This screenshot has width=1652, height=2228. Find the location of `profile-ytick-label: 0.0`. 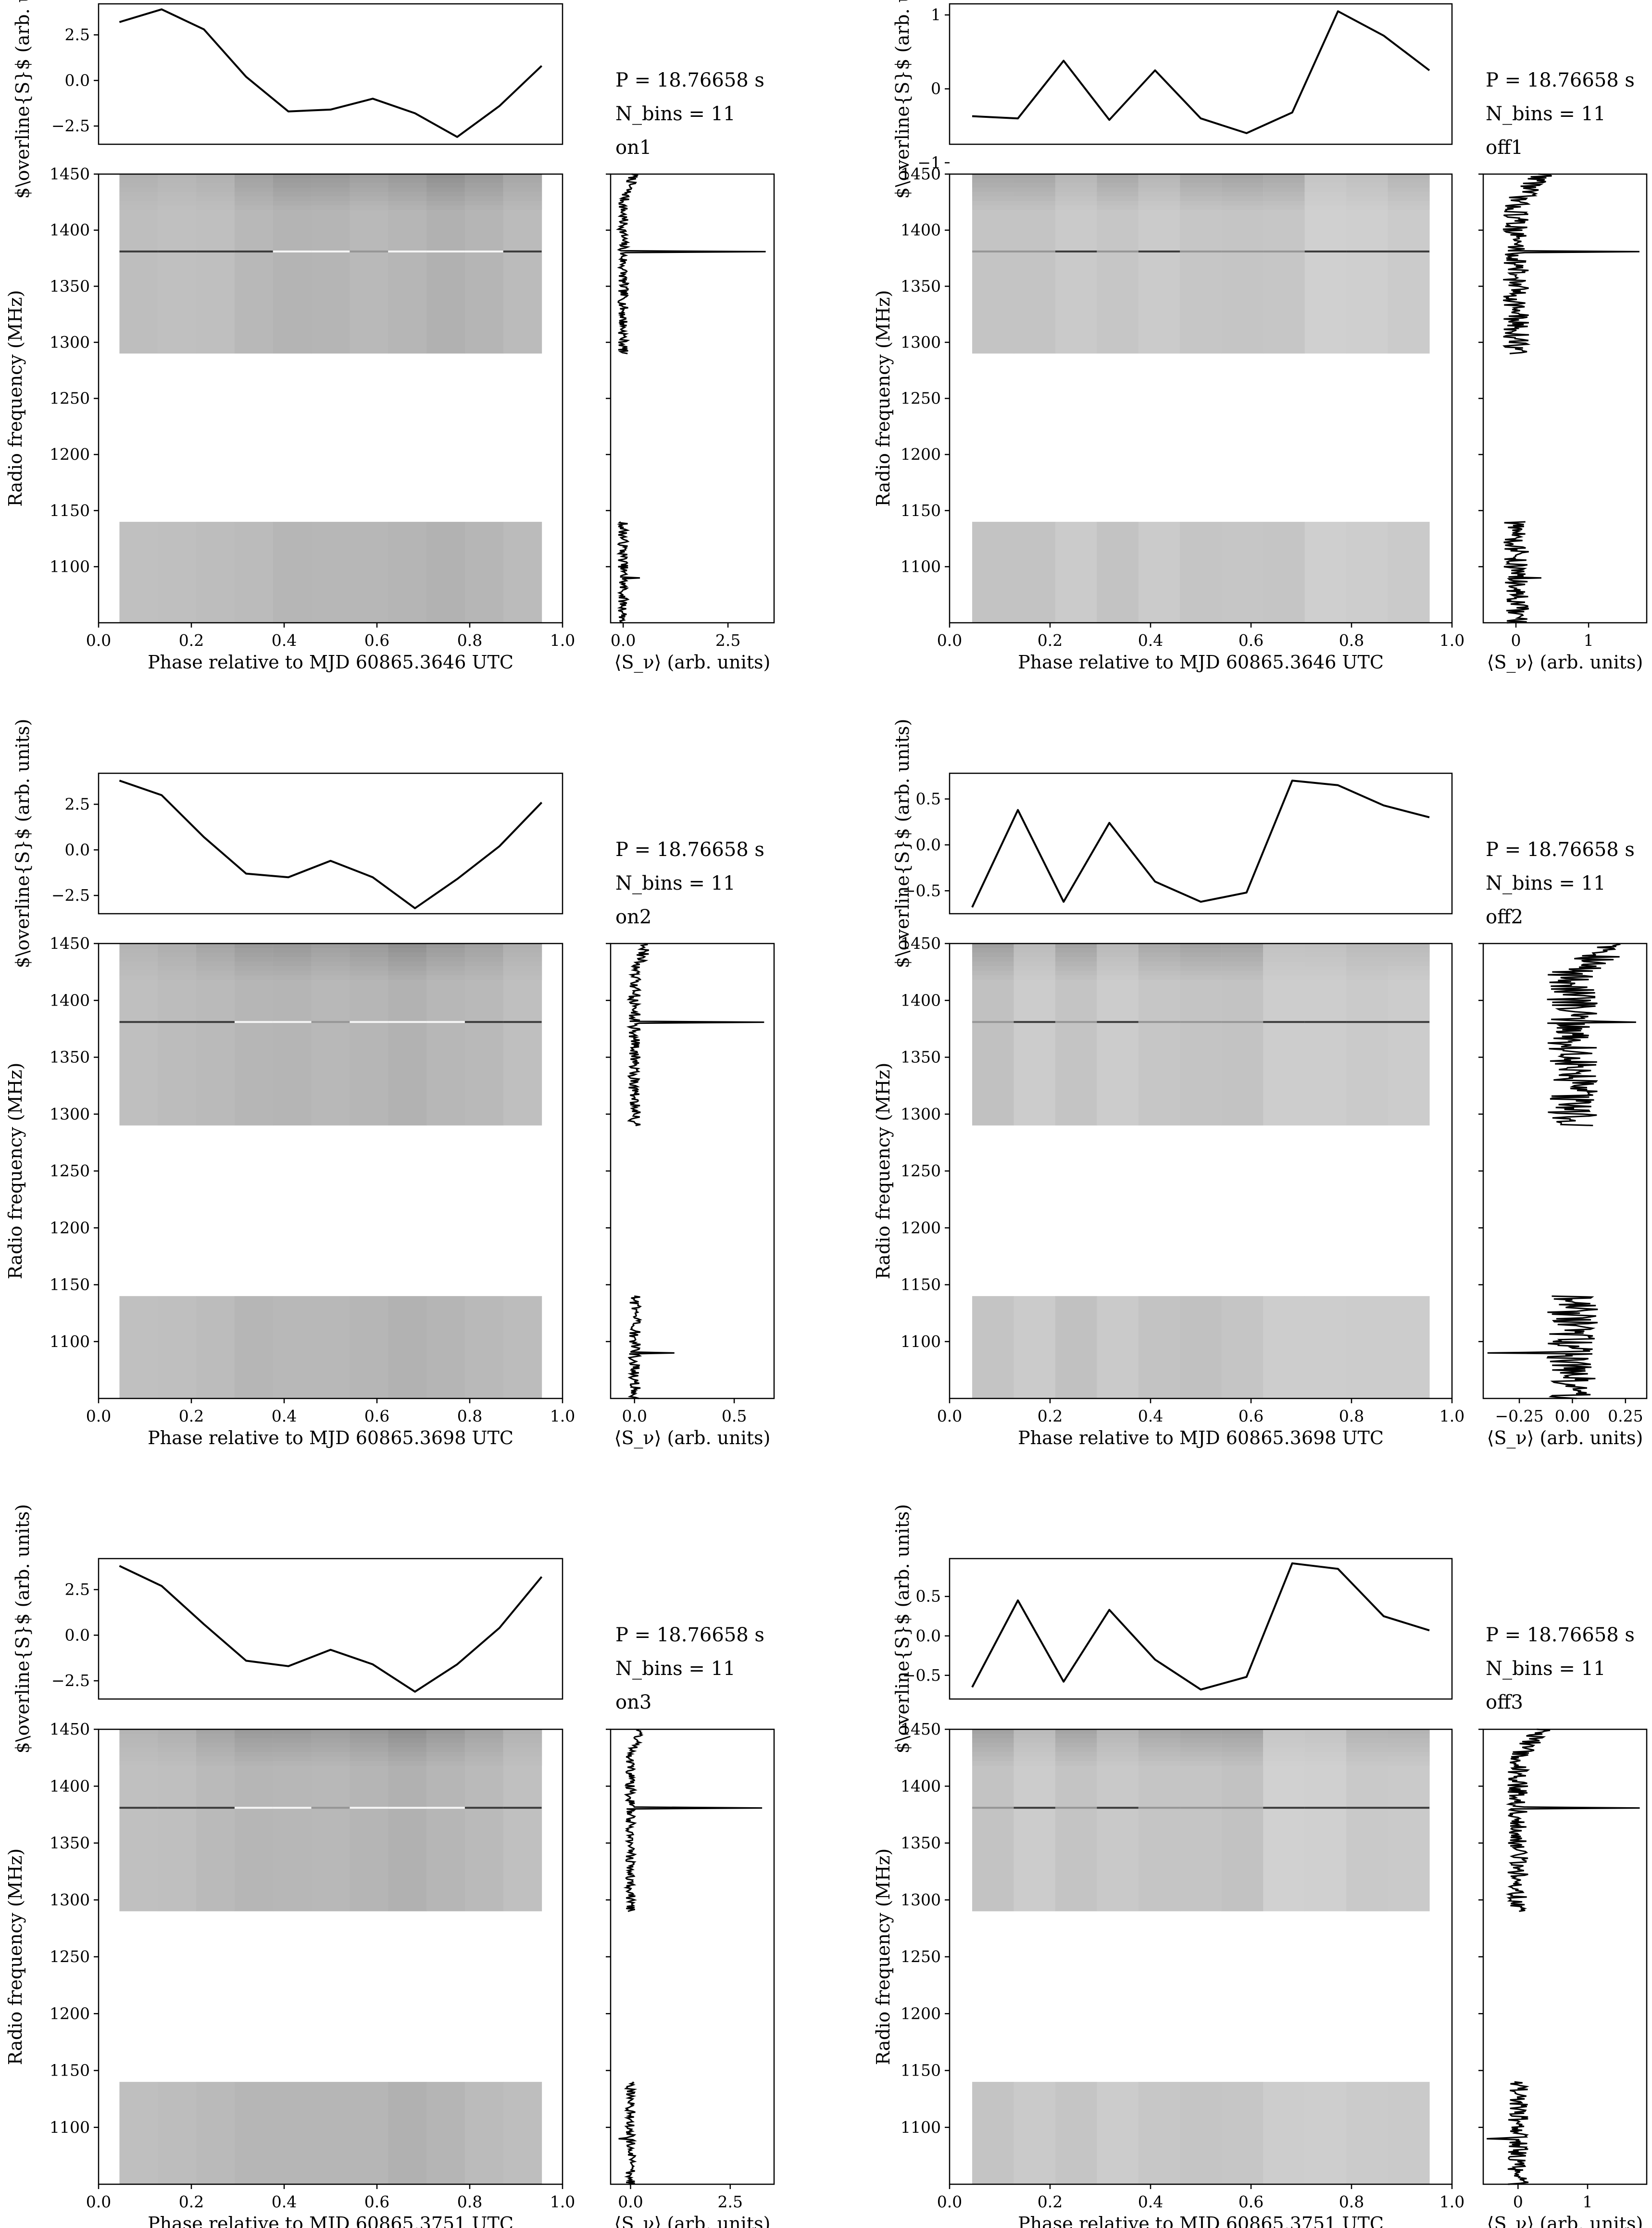

profile-ytick-label: 0.0 is located at coordinates (77, 849).